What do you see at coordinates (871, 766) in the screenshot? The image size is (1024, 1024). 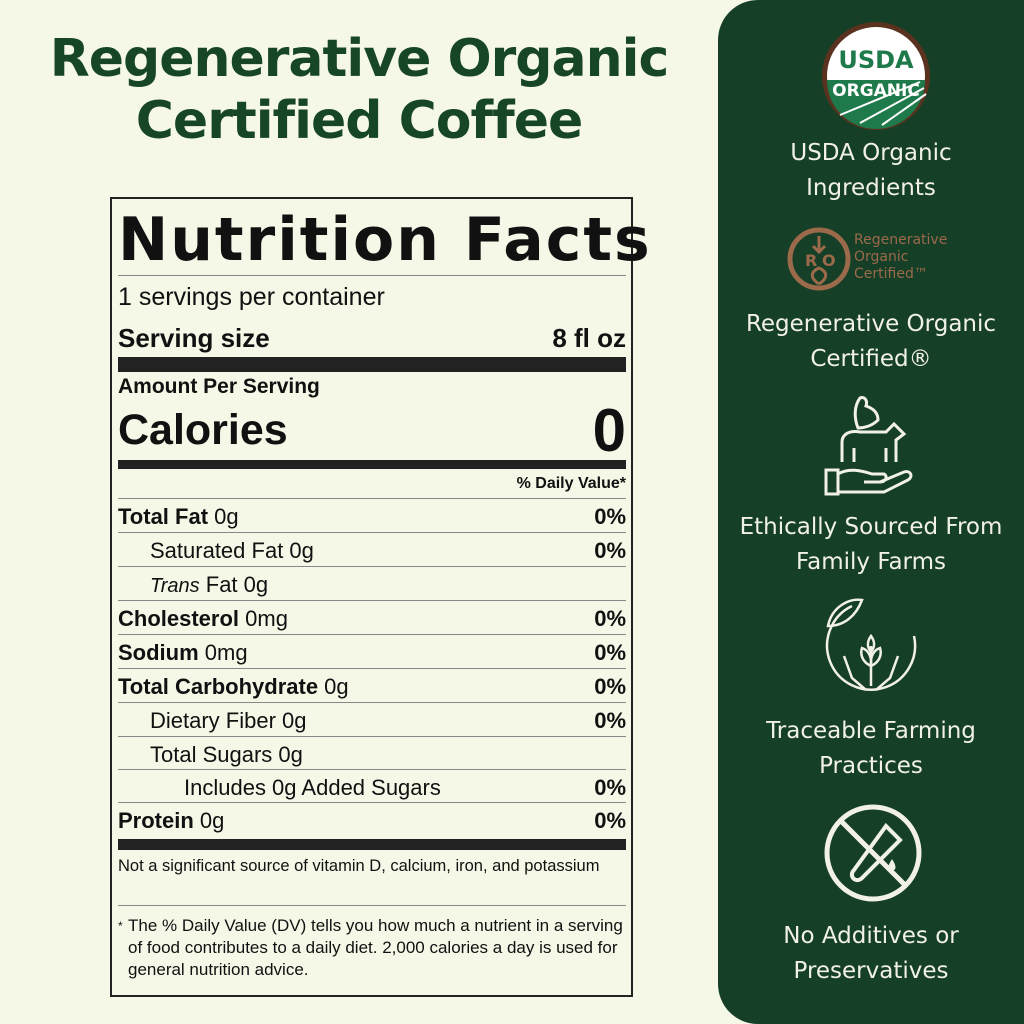 I see `feature-label-line: Practices` at bounding box center [871, 766].